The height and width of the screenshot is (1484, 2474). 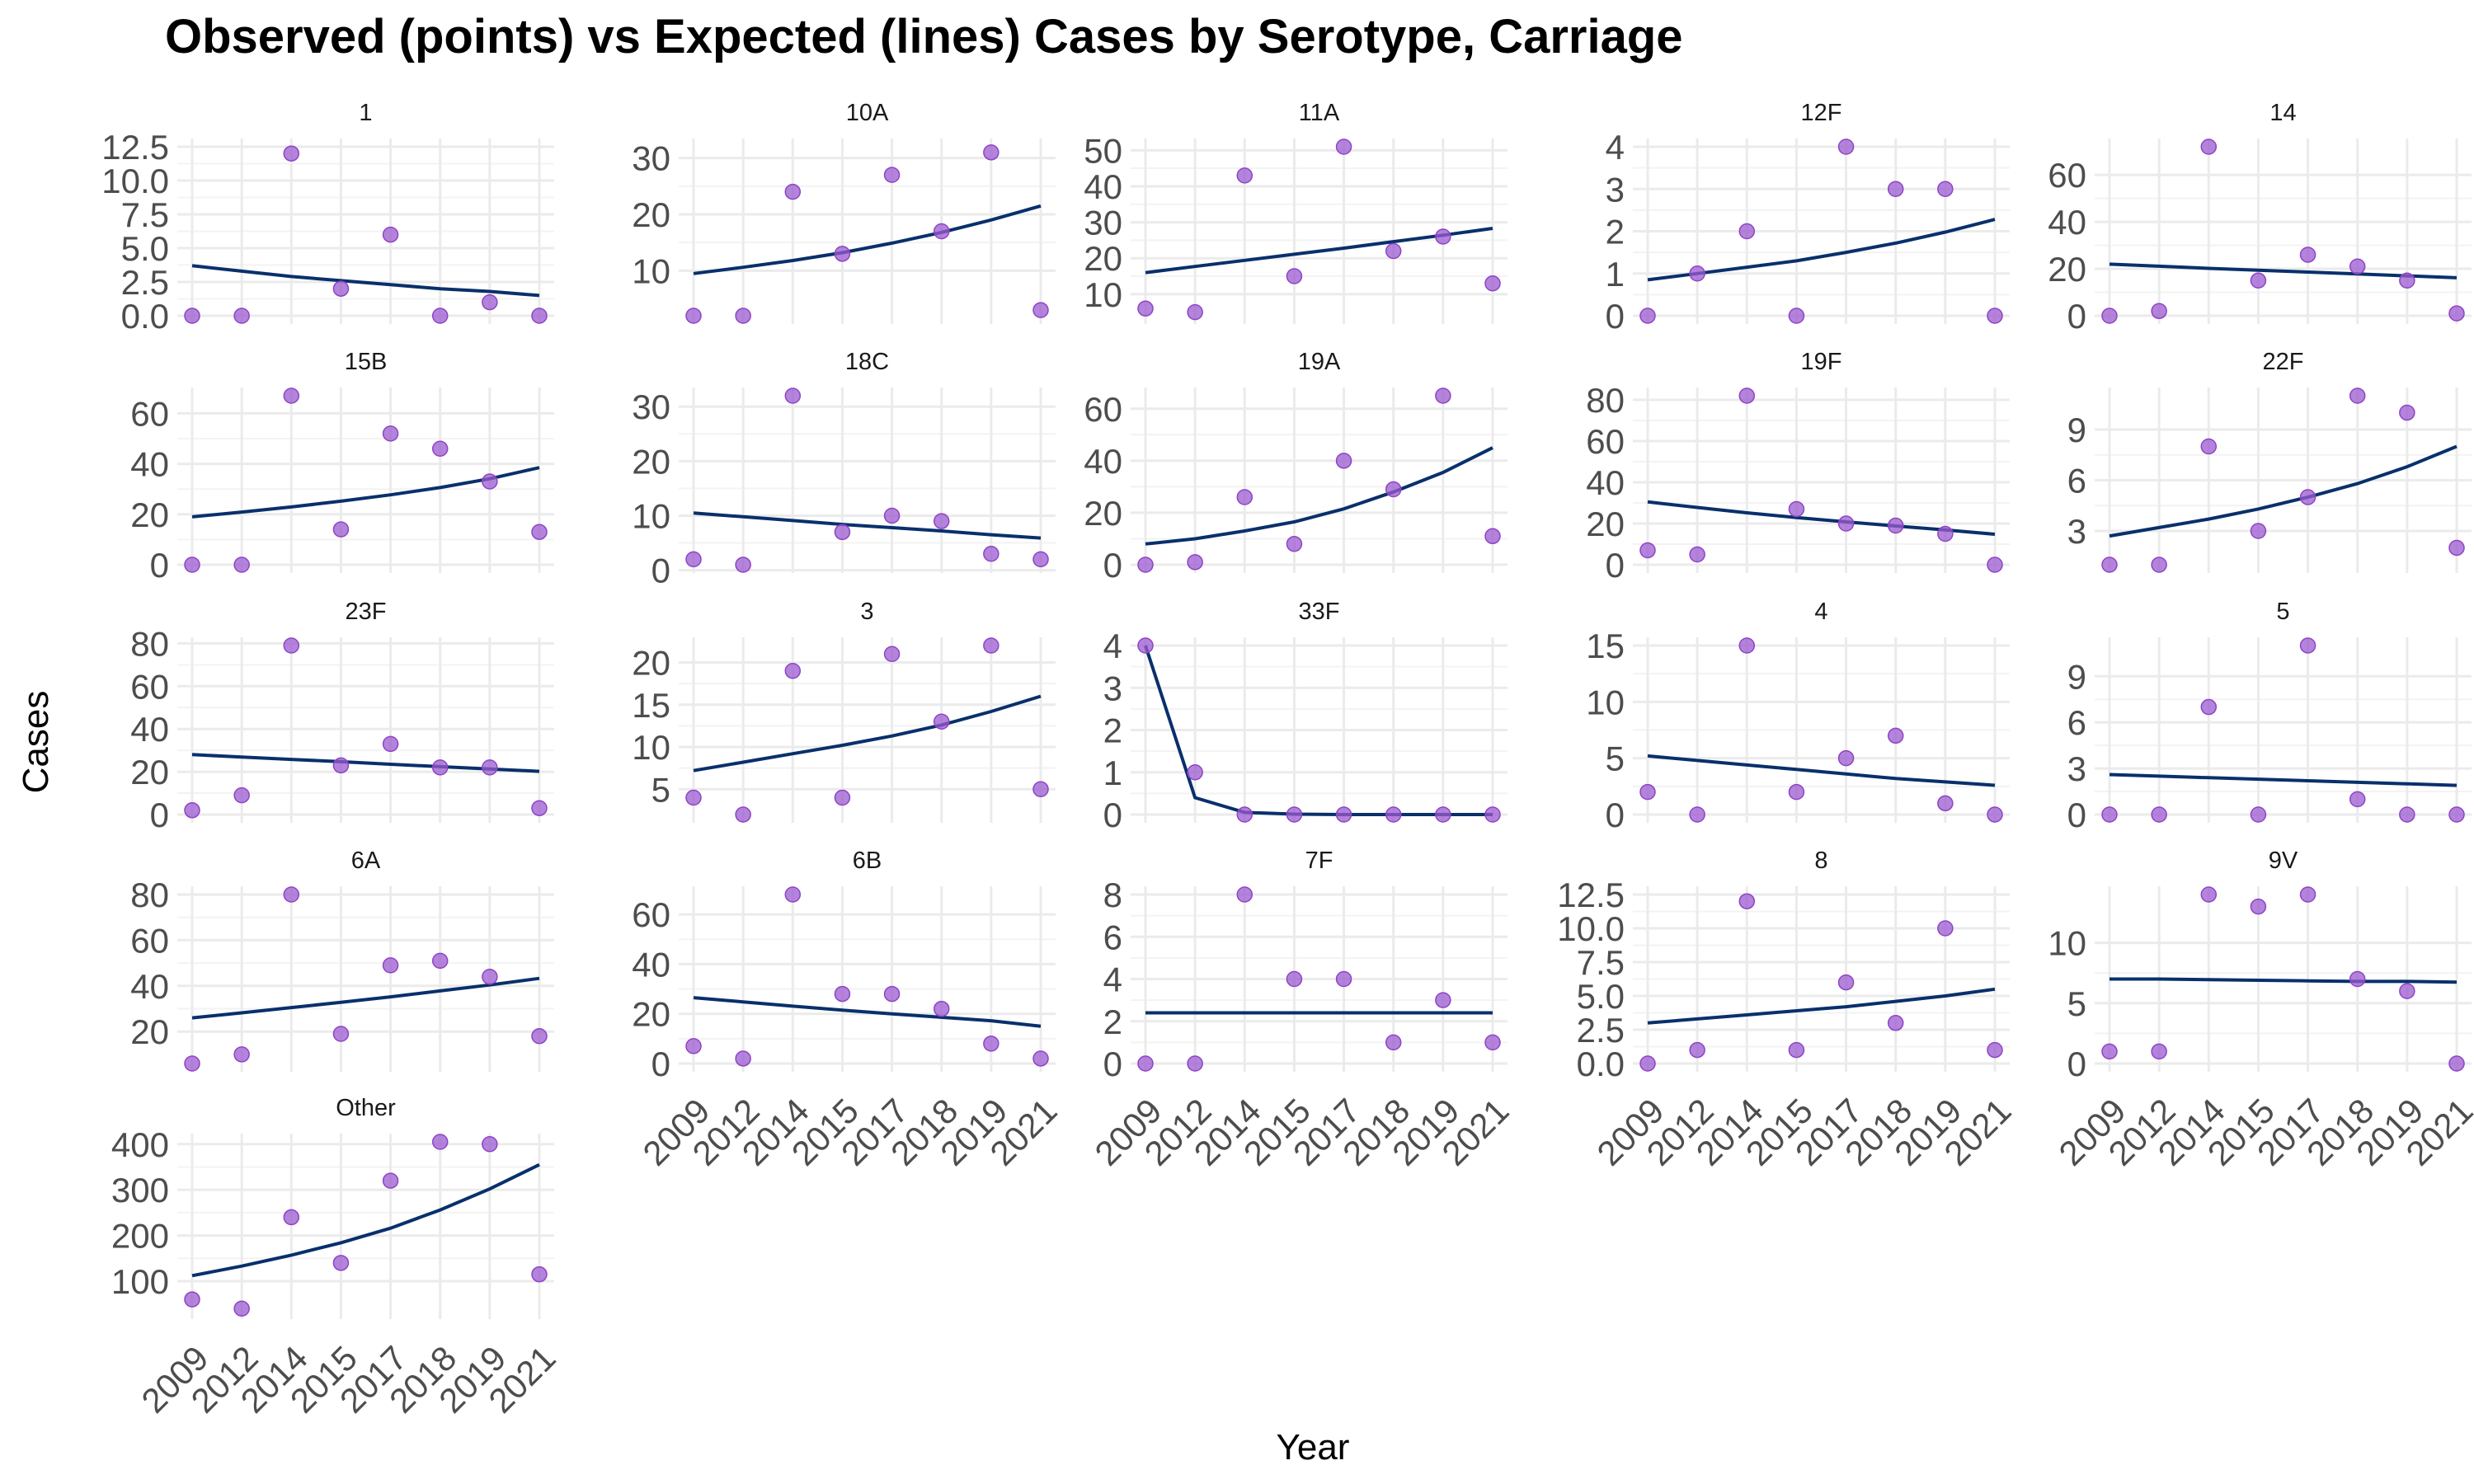 What do you see at coordinates (140, 1236) in the screenshot?
I see `y-tick-label: 200` at bounding box center [140, 1236].